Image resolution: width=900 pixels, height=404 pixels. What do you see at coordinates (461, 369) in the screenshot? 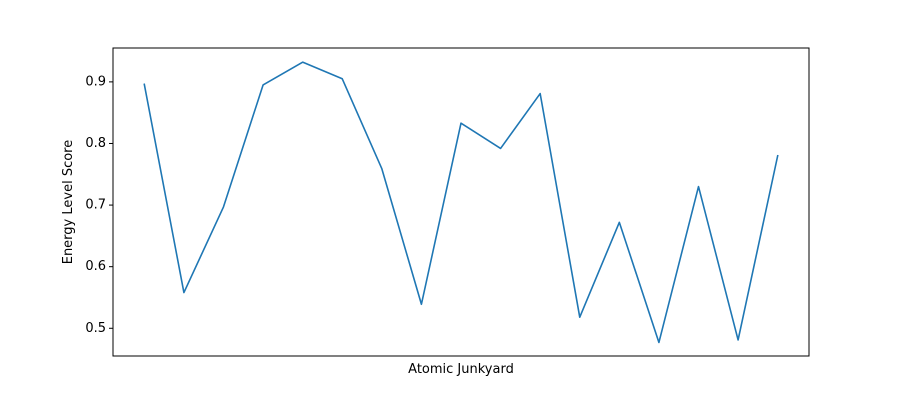
I see `x-axis-label: Atomic Junkyard` at bounding box center [461, 369].